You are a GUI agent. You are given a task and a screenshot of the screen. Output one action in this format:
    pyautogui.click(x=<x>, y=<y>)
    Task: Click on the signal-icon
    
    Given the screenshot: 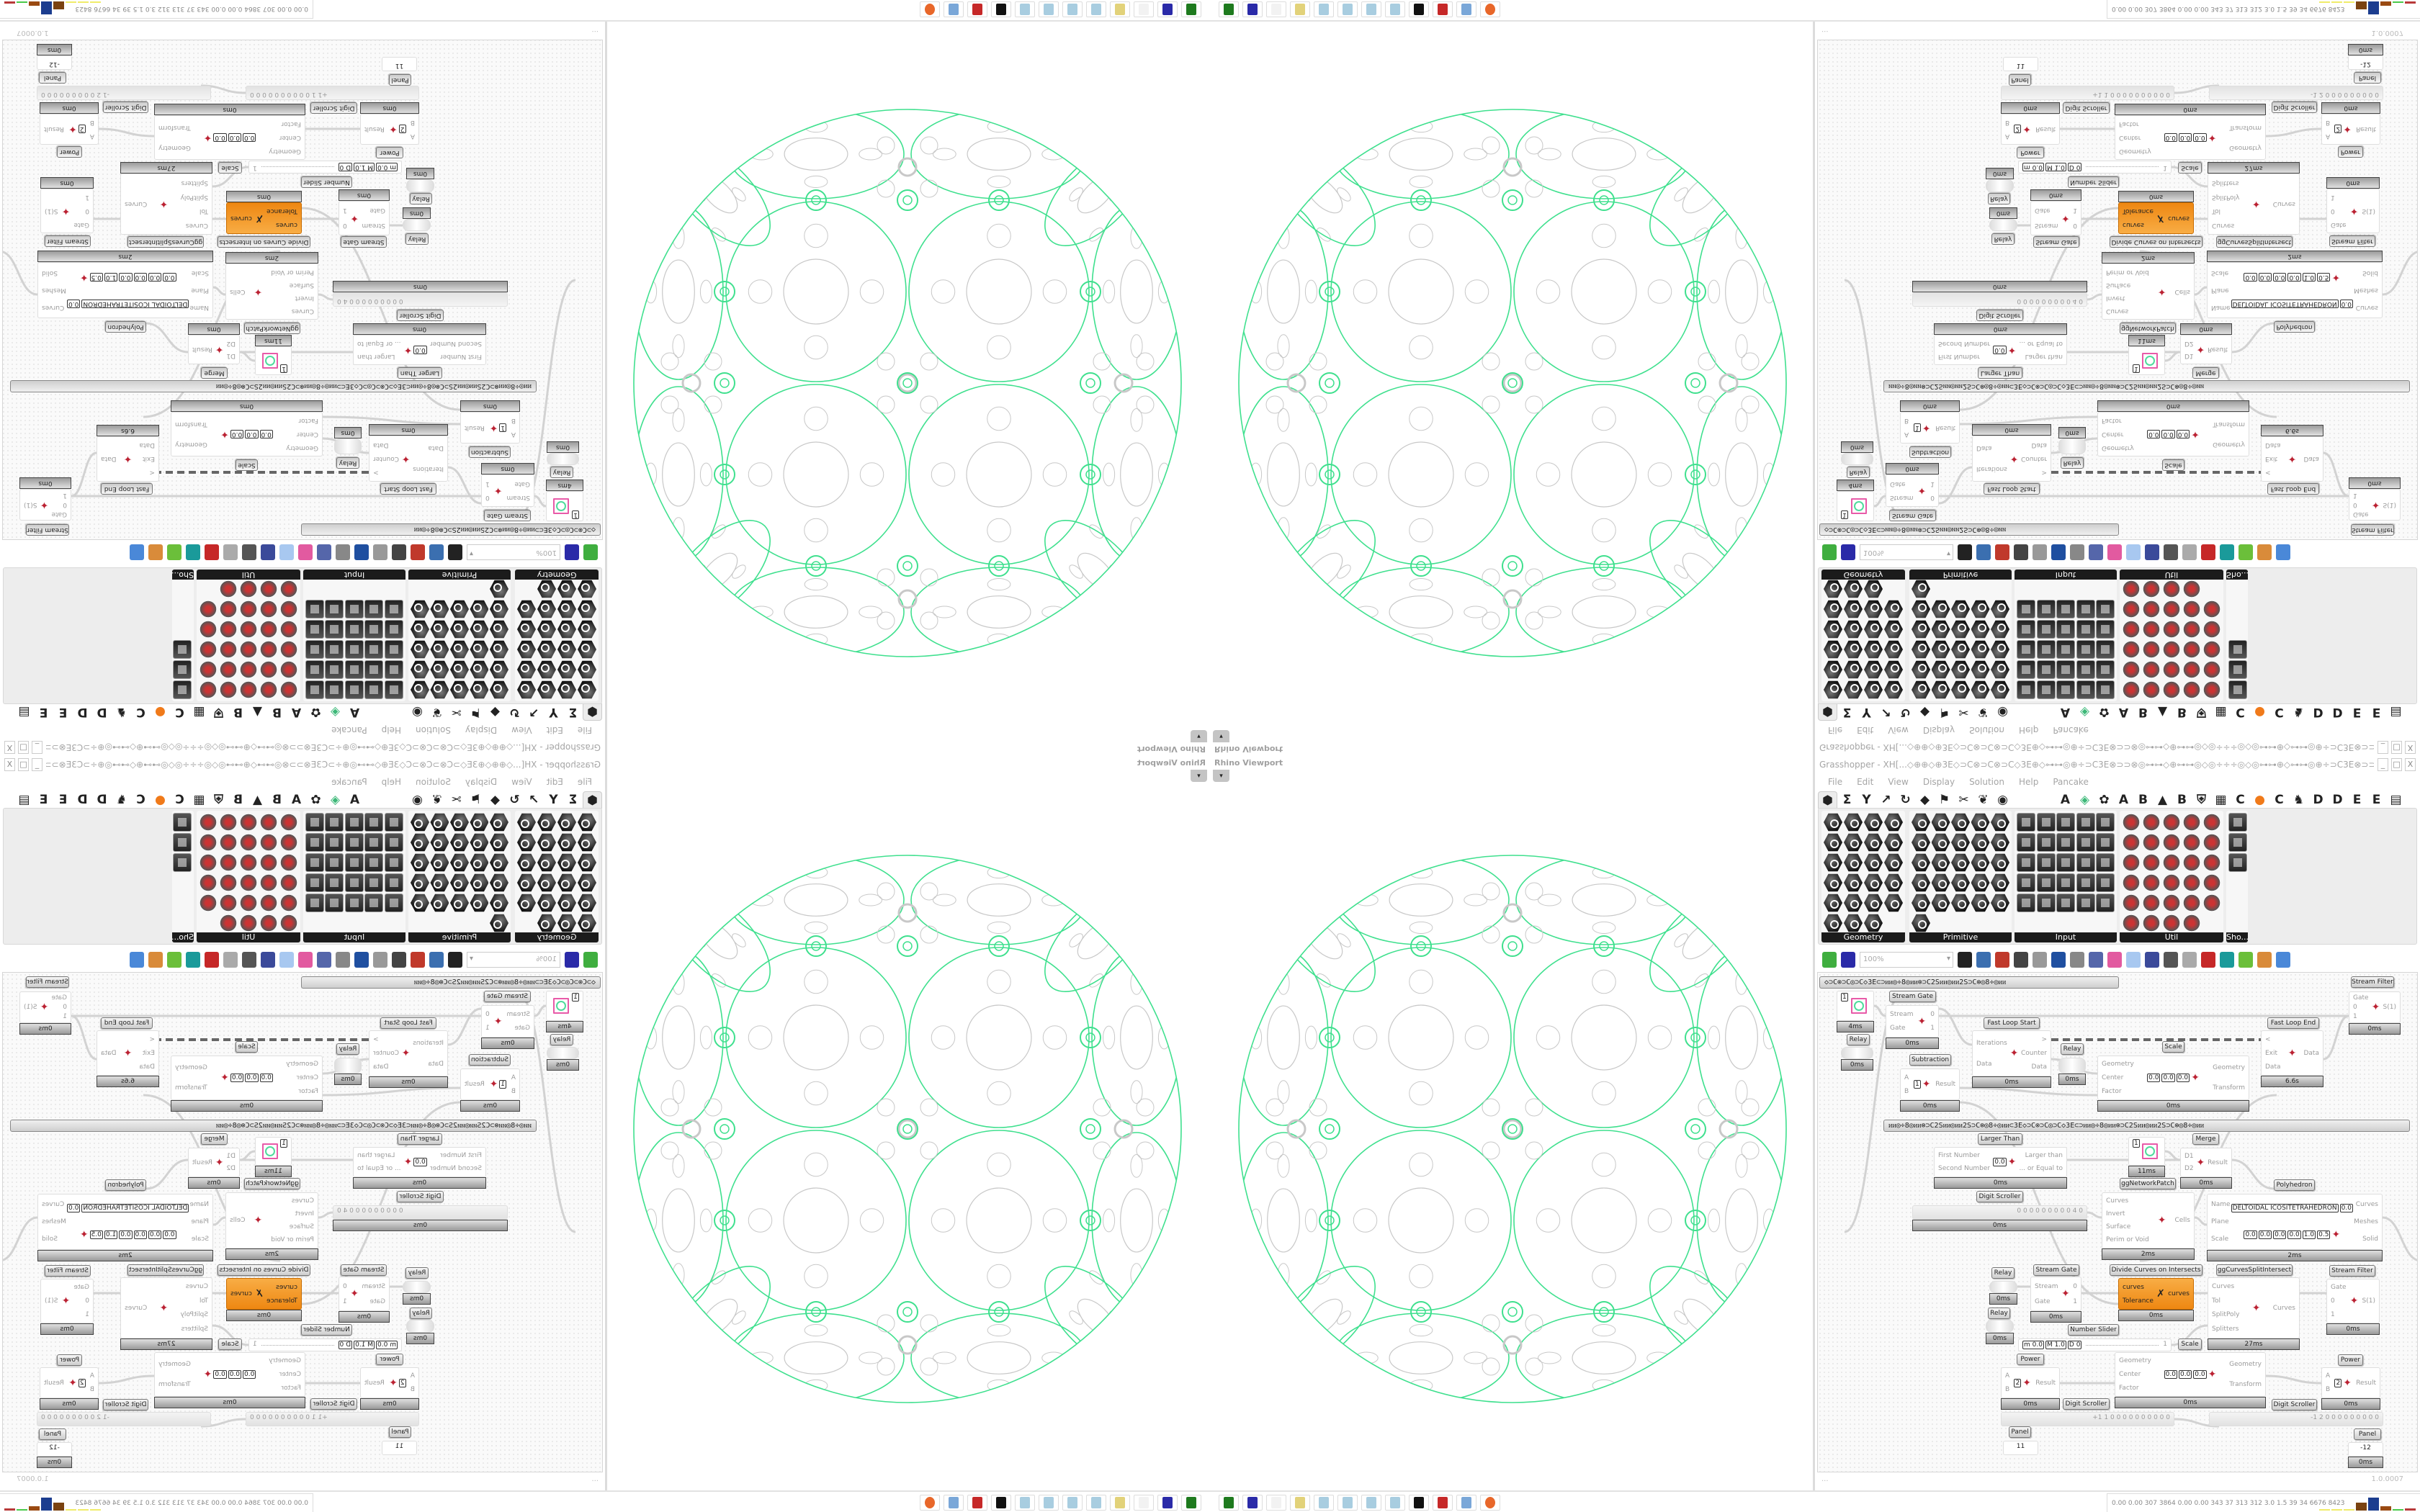 What is the action you would take?
    pyautogui.click(x=2026, y=669)
    